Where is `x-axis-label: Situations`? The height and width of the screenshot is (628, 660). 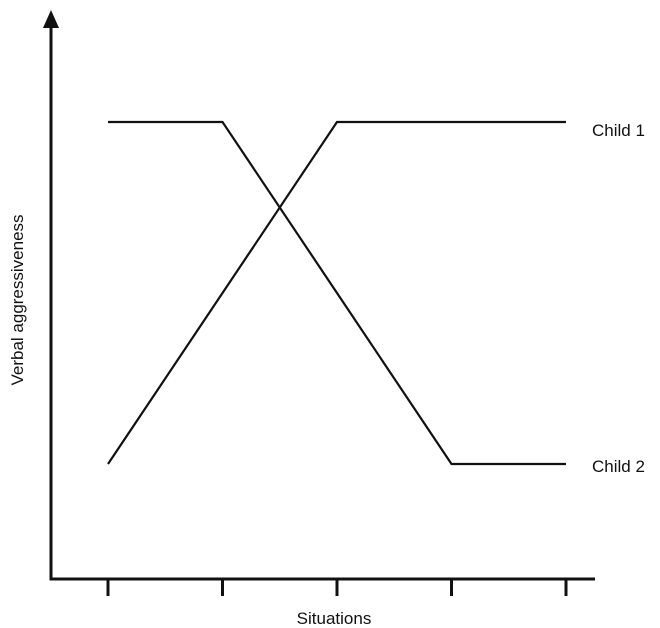
x-axis-label: Situations is located at coordinates (334, 618).